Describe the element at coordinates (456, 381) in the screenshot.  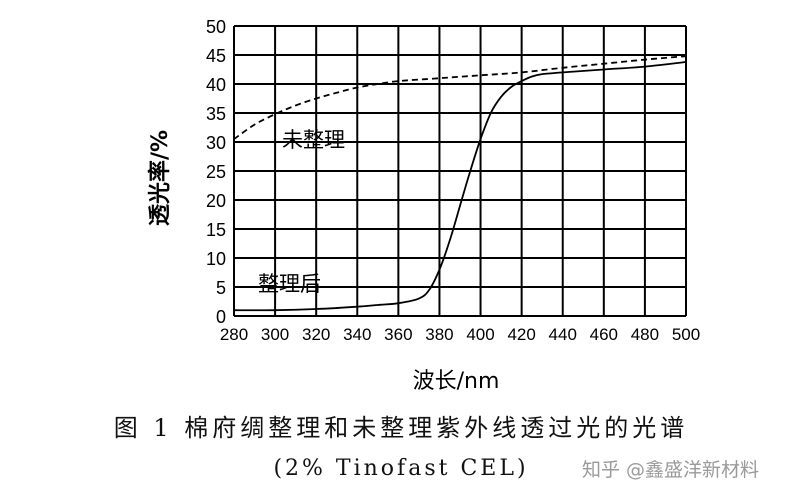
I see `x-axis-label: 波长/nm` at that location.